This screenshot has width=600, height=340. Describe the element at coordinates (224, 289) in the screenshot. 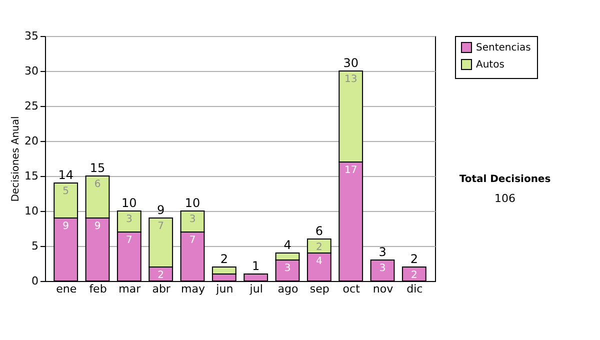

I see `x-tick-label: jun` at that location.